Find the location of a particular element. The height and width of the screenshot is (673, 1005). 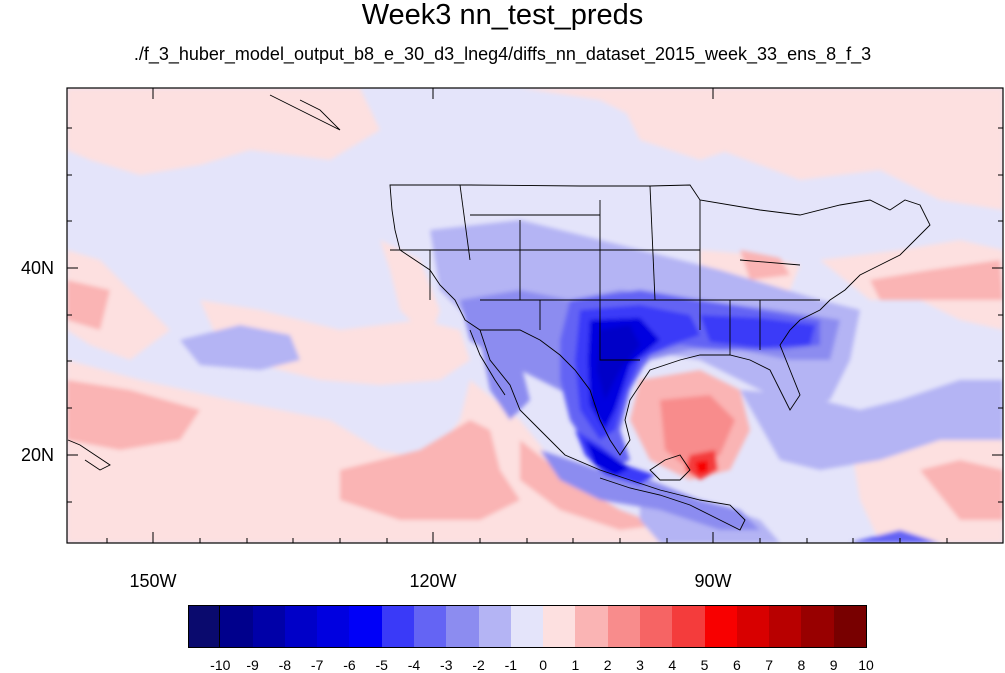

colorbar-label: 2 is located at coordinates (607, 665).